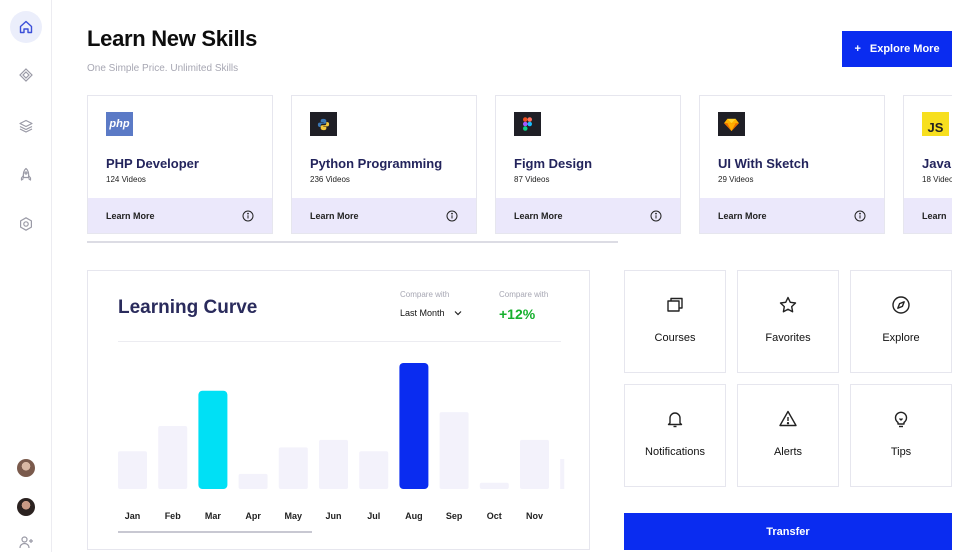 This screenshot has width=961, height=552. What do you see at coordinates (494, 485) in the screenshot?
I see `bar-oct` at bounding box center [494, 485].